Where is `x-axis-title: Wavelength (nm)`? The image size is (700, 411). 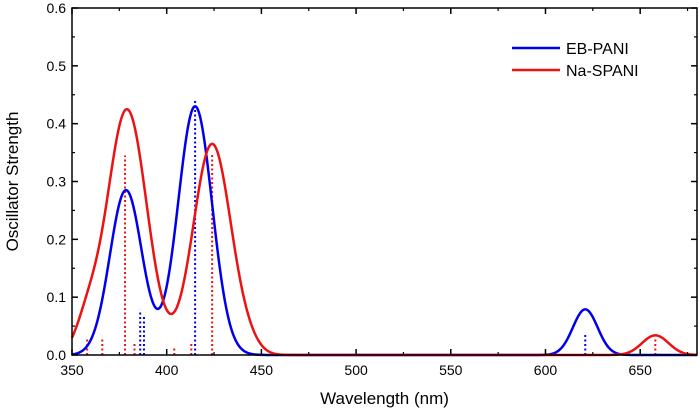 x-axis-title: Wavelength (nm) is located at coordinates (384, 398).